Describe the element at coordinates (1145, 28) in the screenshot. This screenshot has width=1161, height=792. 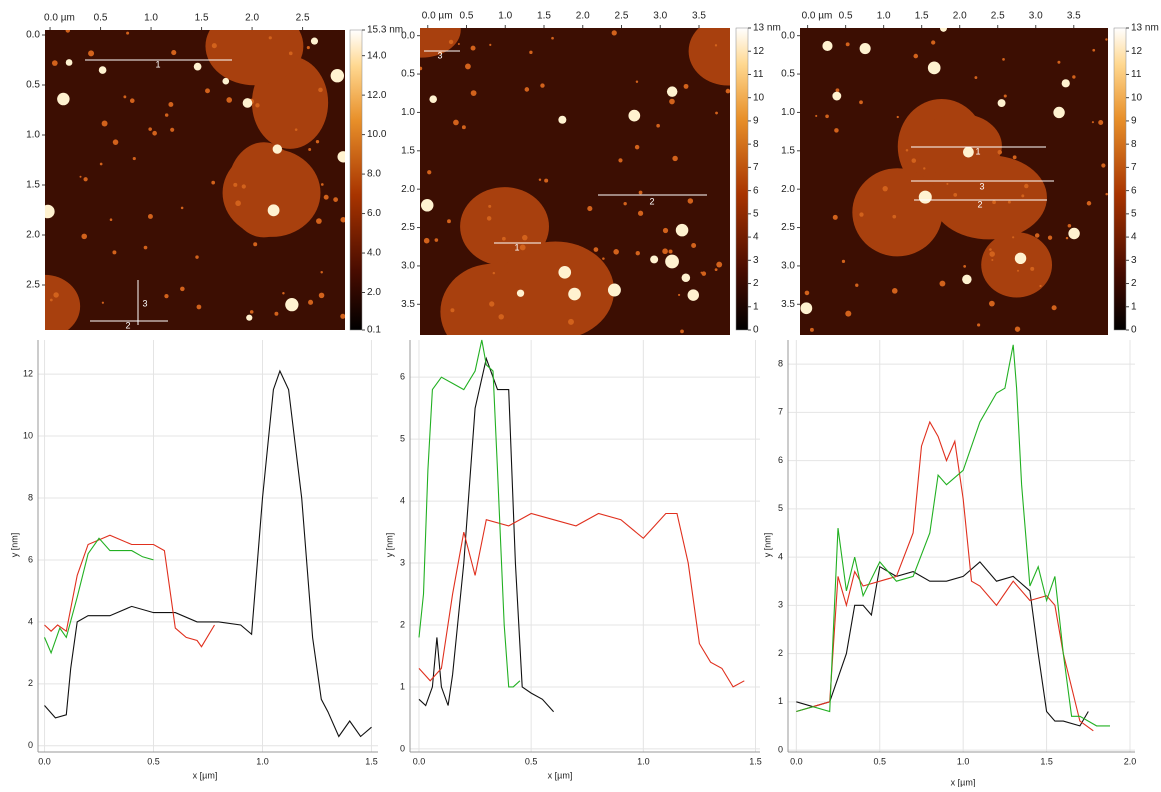
I see `colorbar-label: 13 nm` at that location.